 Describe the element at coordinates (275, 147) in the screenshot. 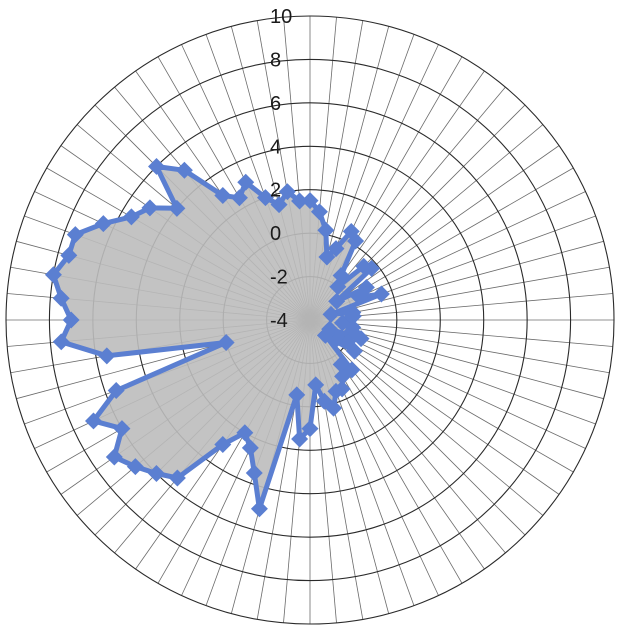

I see `radial-tick-label: 4` at that location.